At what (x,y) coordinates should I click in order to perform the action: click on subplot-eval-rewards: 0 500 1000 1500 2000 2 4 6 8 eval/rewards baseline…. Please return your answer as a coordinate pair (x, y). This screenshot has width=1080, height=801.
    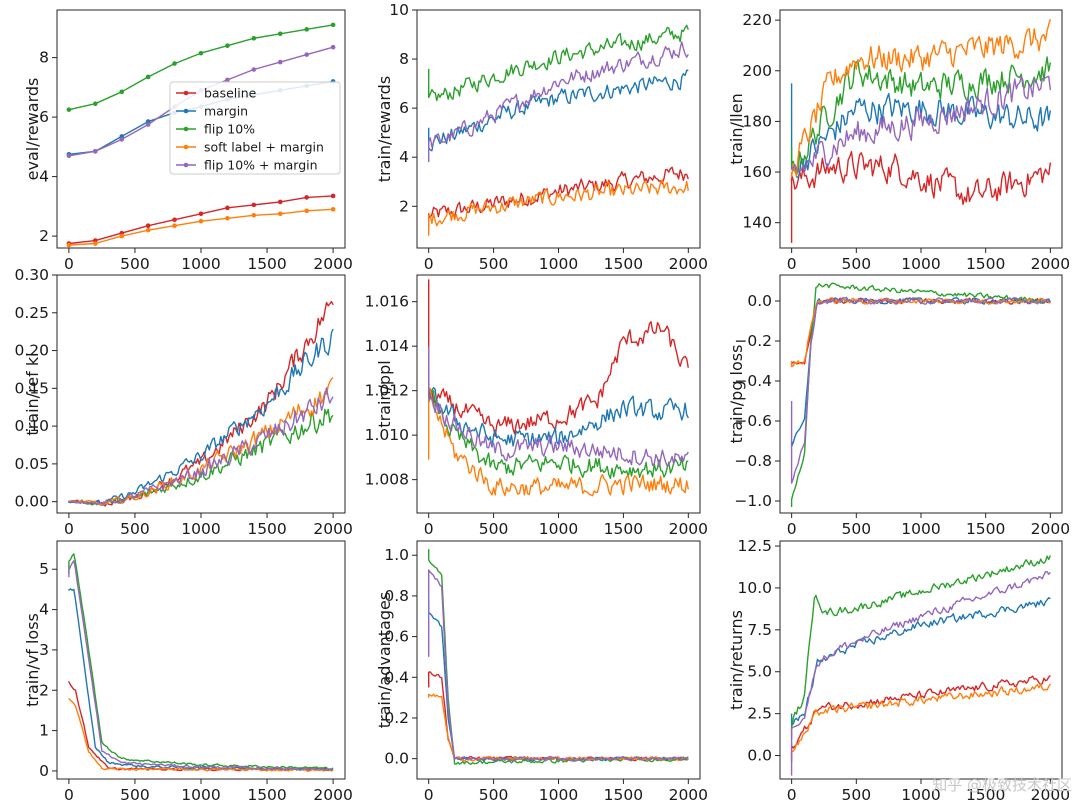
    Looking at the image, I should click on (188, 141).